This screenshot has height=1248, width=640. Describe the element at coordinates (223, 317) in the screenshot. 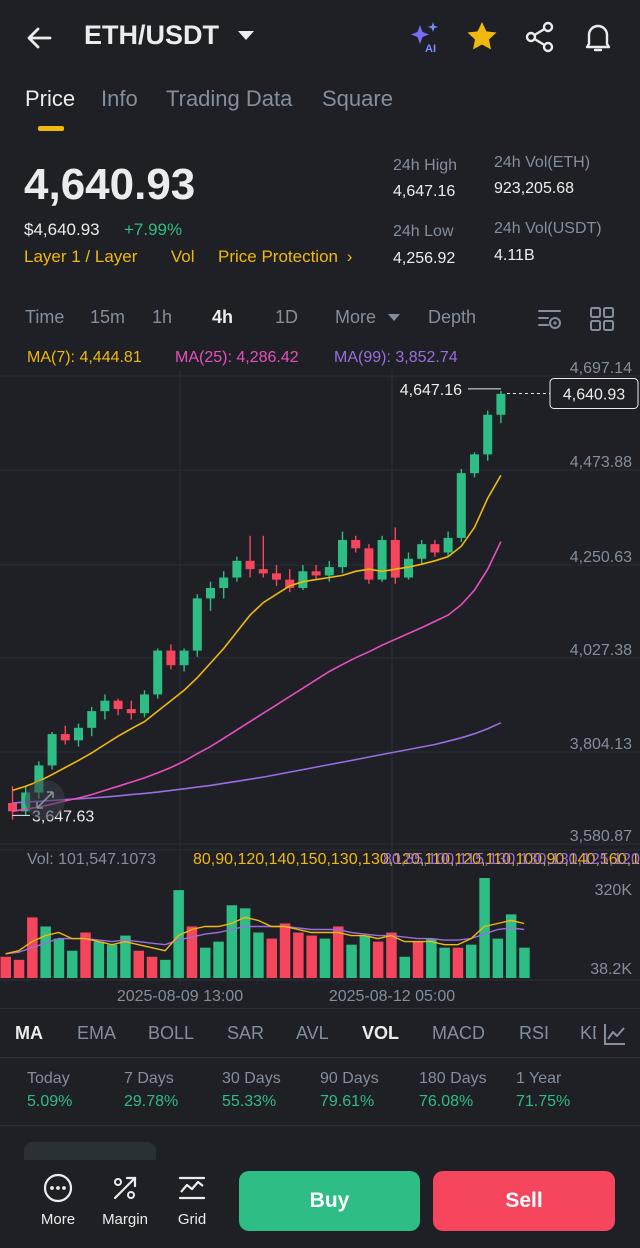

I see `interval-4h: 4h` at that location.